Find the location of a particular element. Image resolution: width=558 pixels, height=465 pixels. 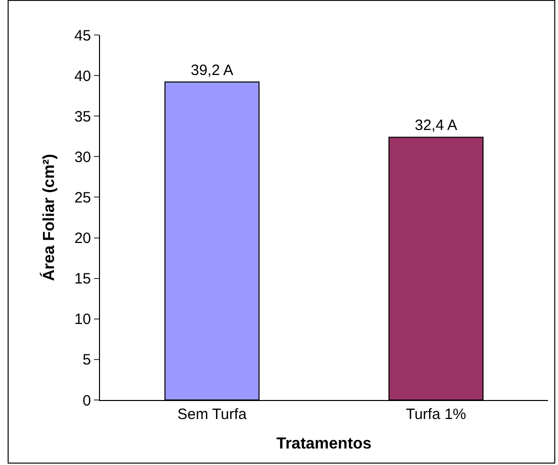

y-axis-title: Área Foliar (cm²) is located at coordinates (48, 218).